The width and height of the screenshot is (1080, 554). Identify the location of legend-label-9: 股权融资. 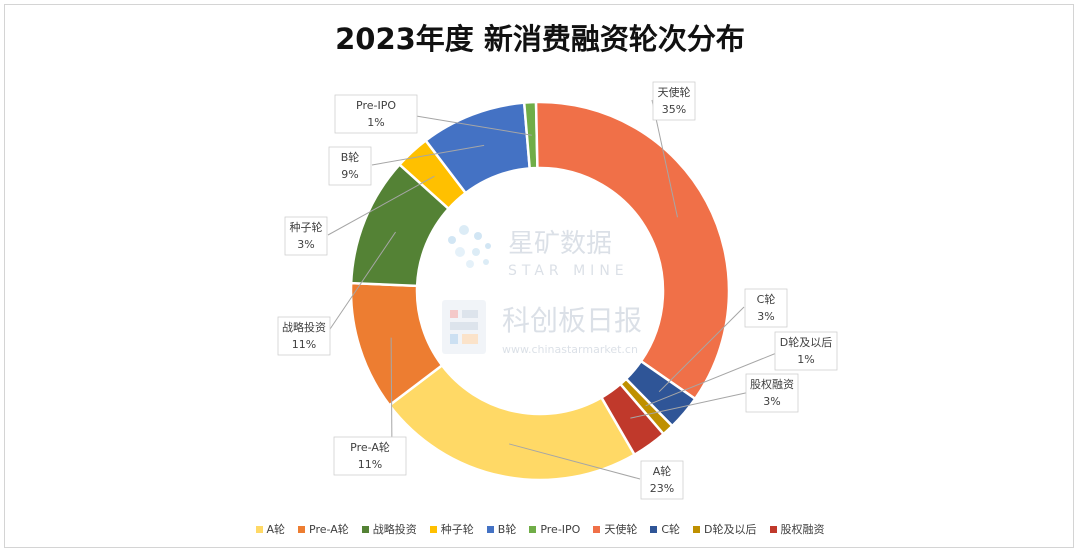
(802, 529).